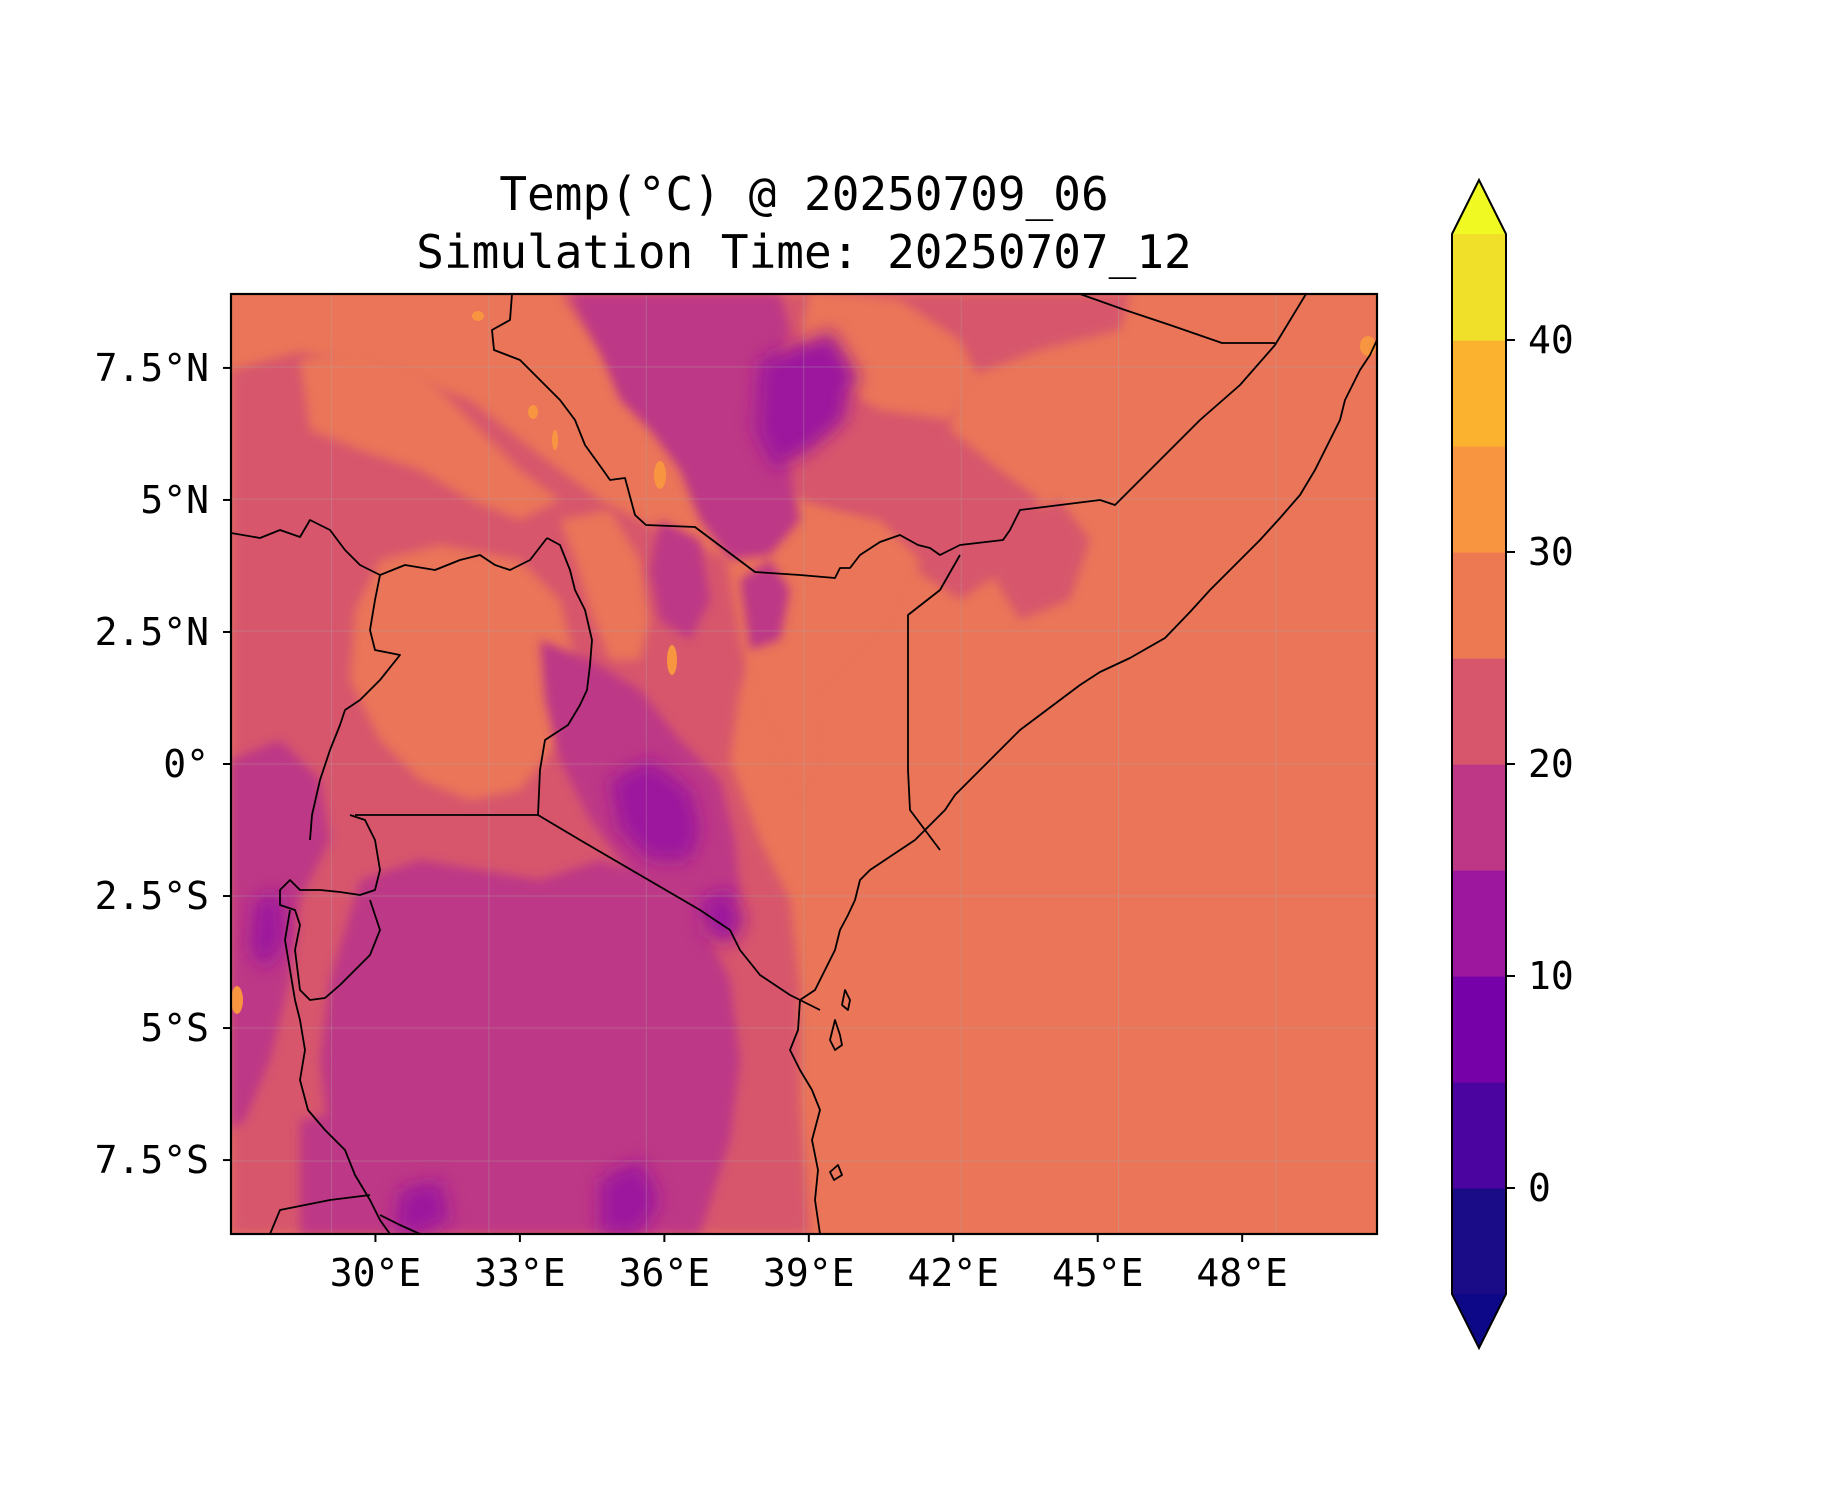 The width and height of the screenshot is (1833, 1500). I want to click on y-axis: 7.5°N 5°N 2.5°N 0° 2.5°S 5°S 7.5°S, so click(163, 764).